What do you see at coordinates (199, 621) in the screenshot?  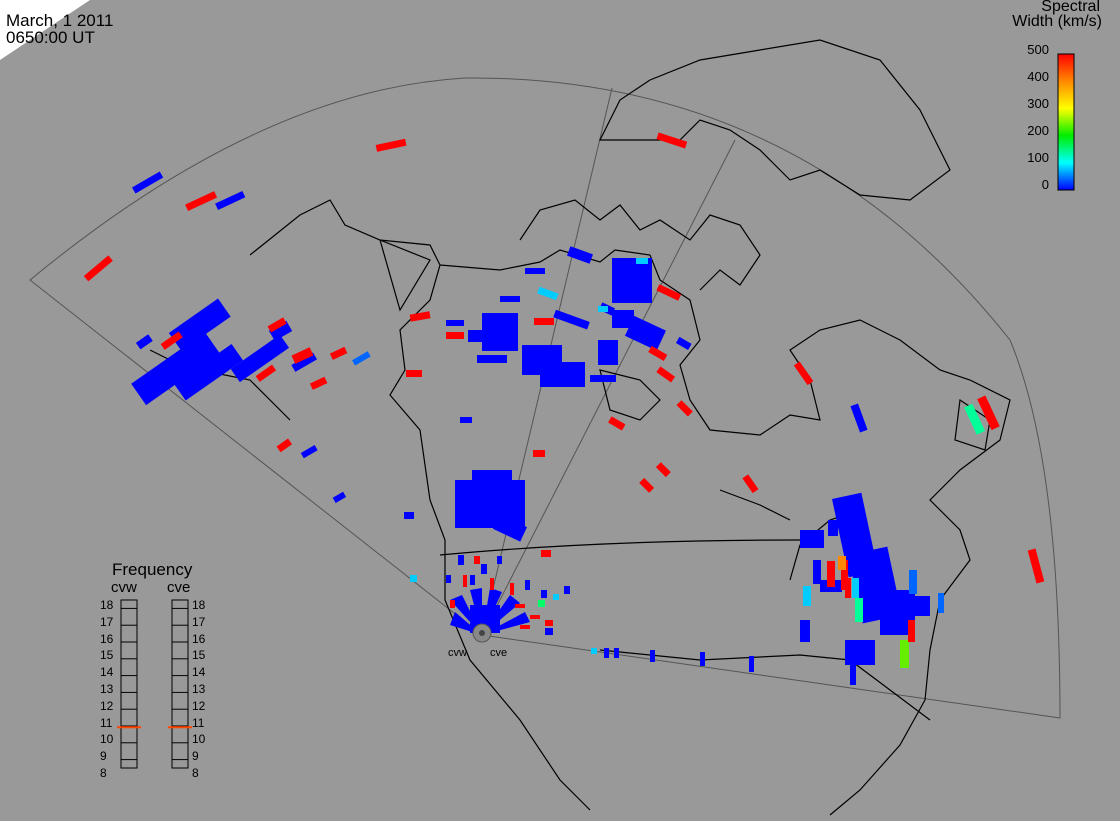 I see `frequency-tick-right: 17` at bounding box center [199, 621].